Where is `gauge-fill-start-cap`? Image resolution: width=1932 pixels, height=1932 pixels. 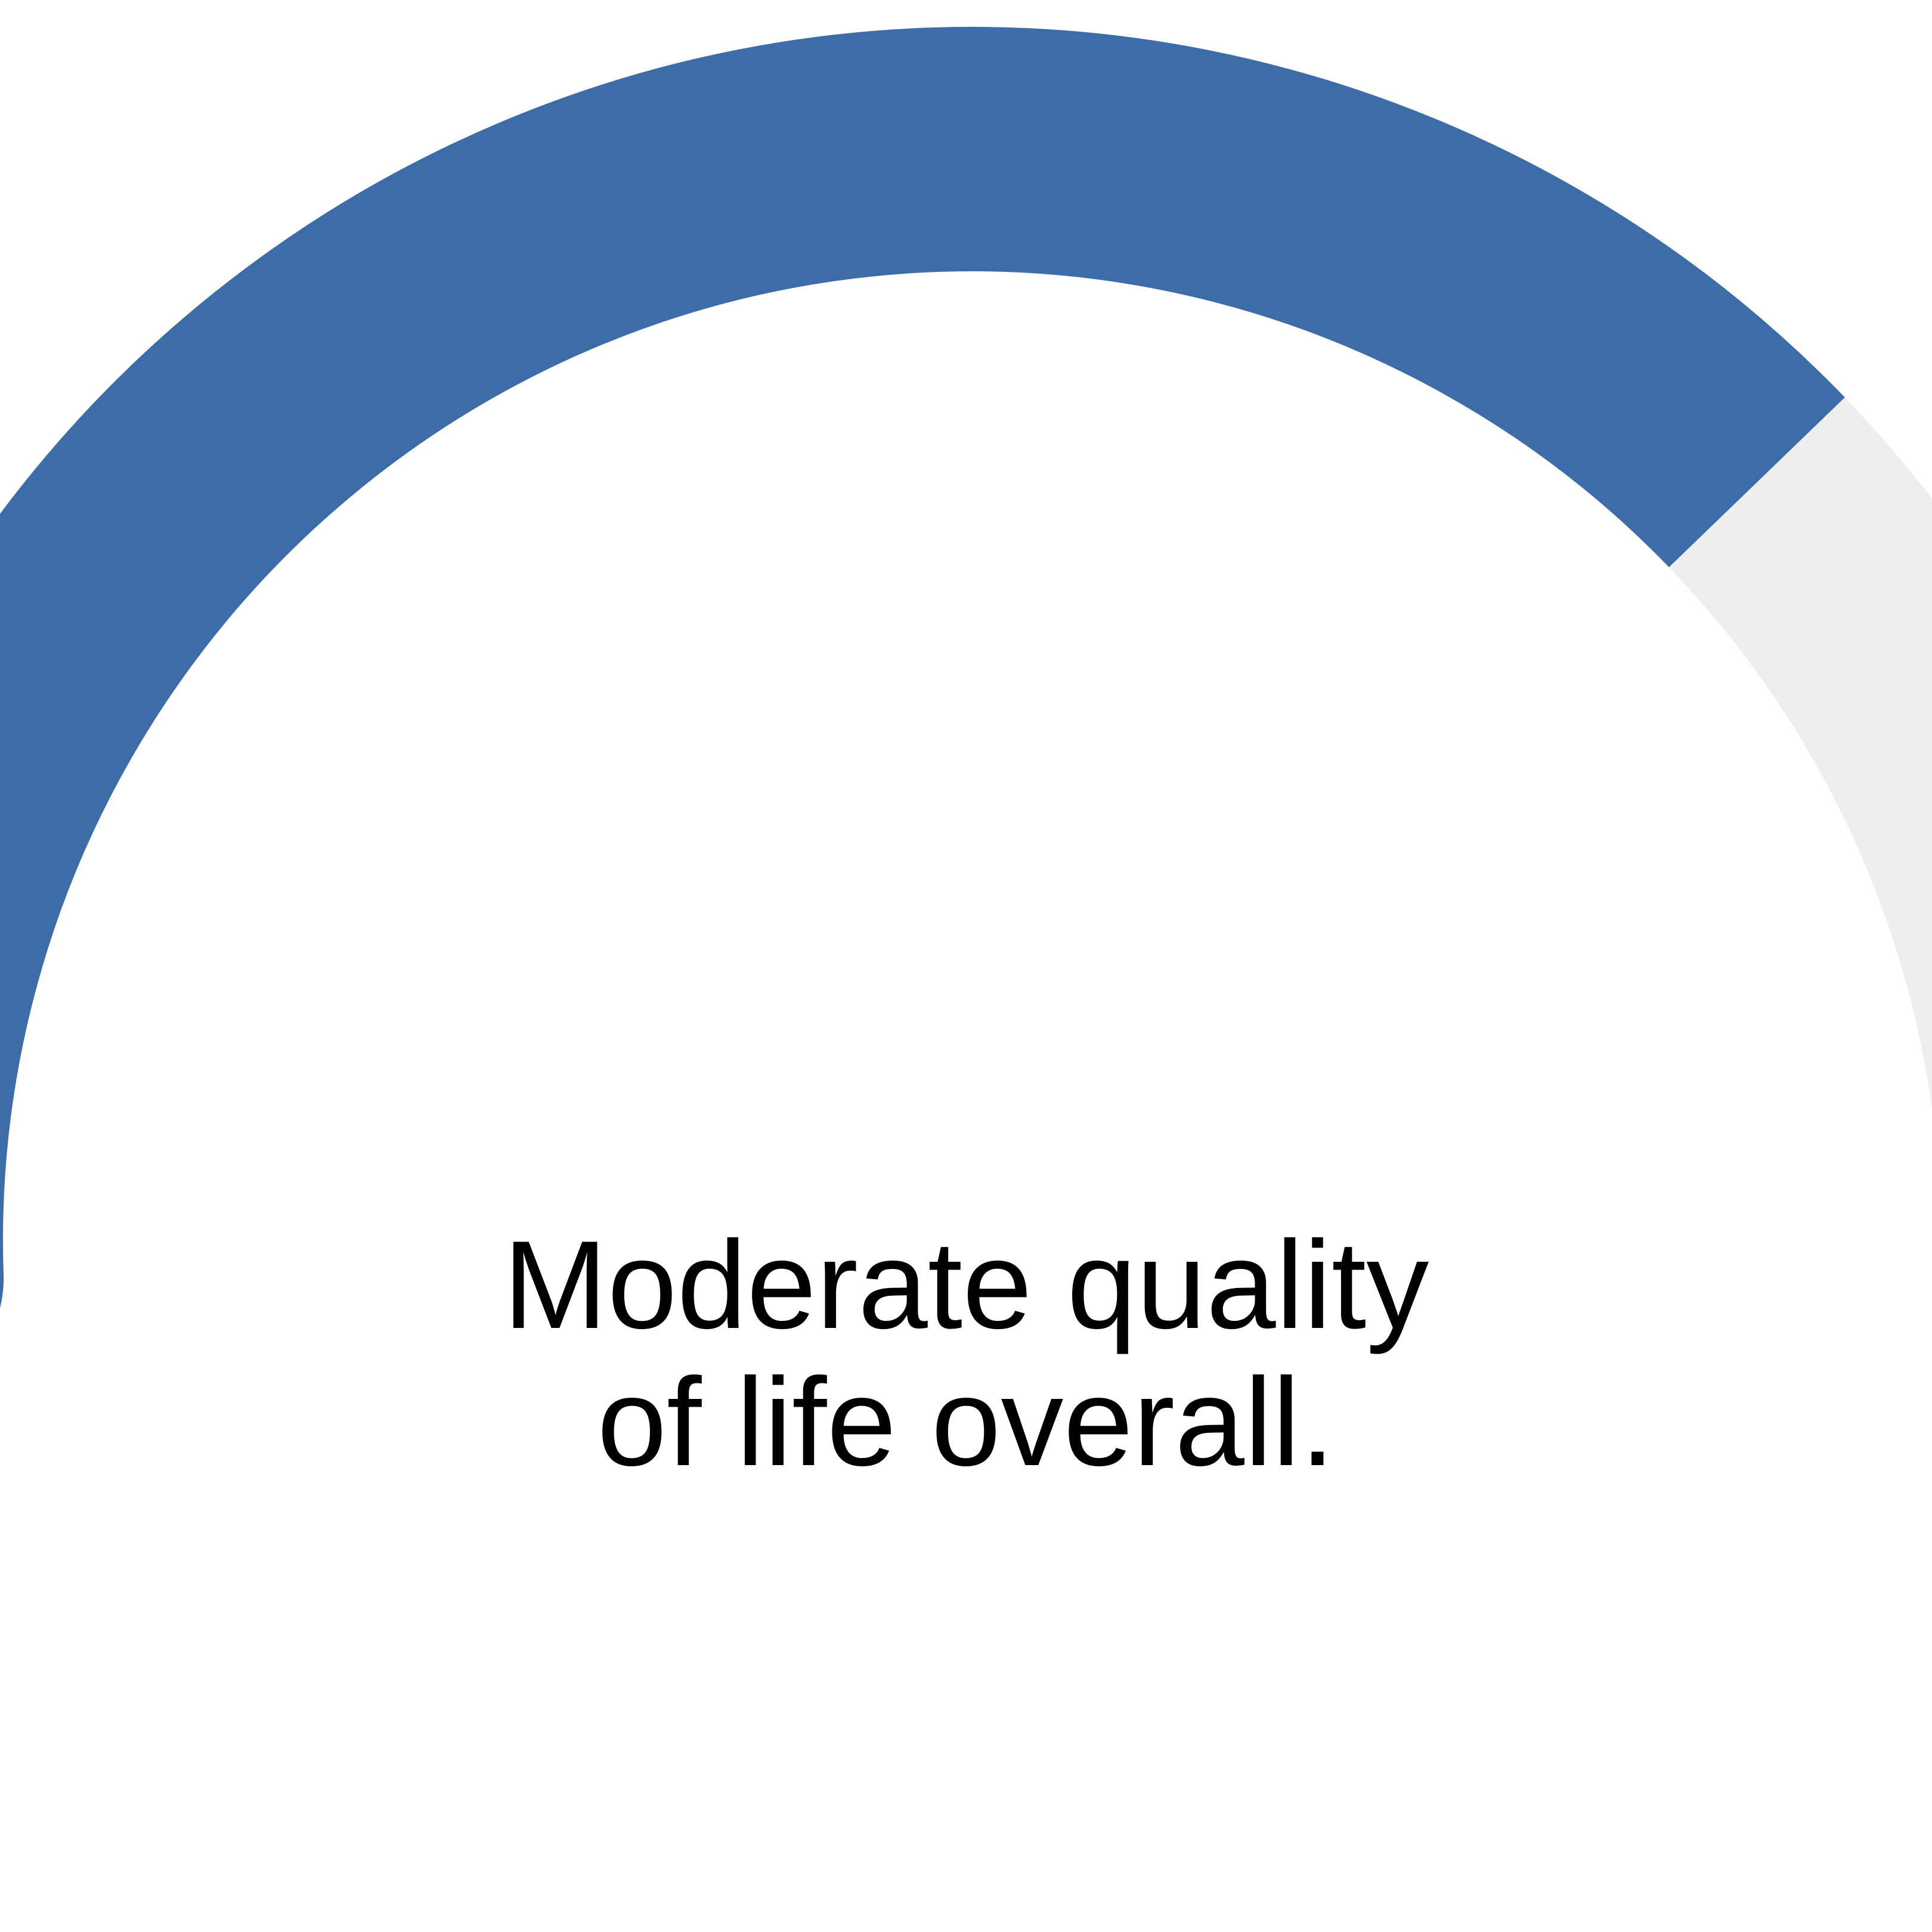
gauge-fill-start-cap is located at coordinates (2, 1279).